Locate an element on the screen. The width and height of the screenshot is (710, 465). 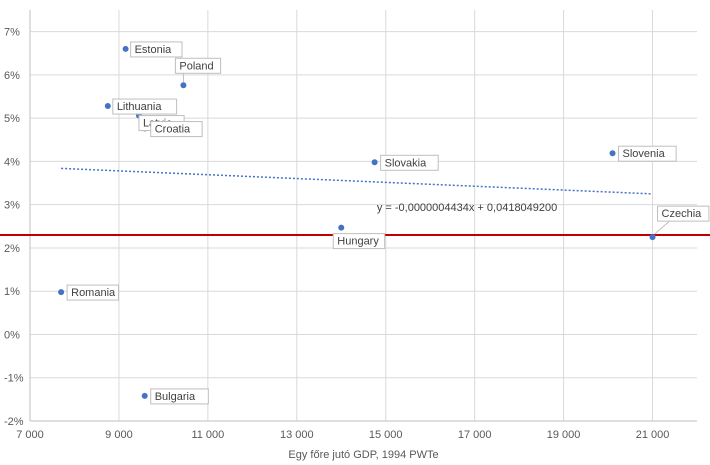
point-label: Czechia is located at coordinates (682, 214).